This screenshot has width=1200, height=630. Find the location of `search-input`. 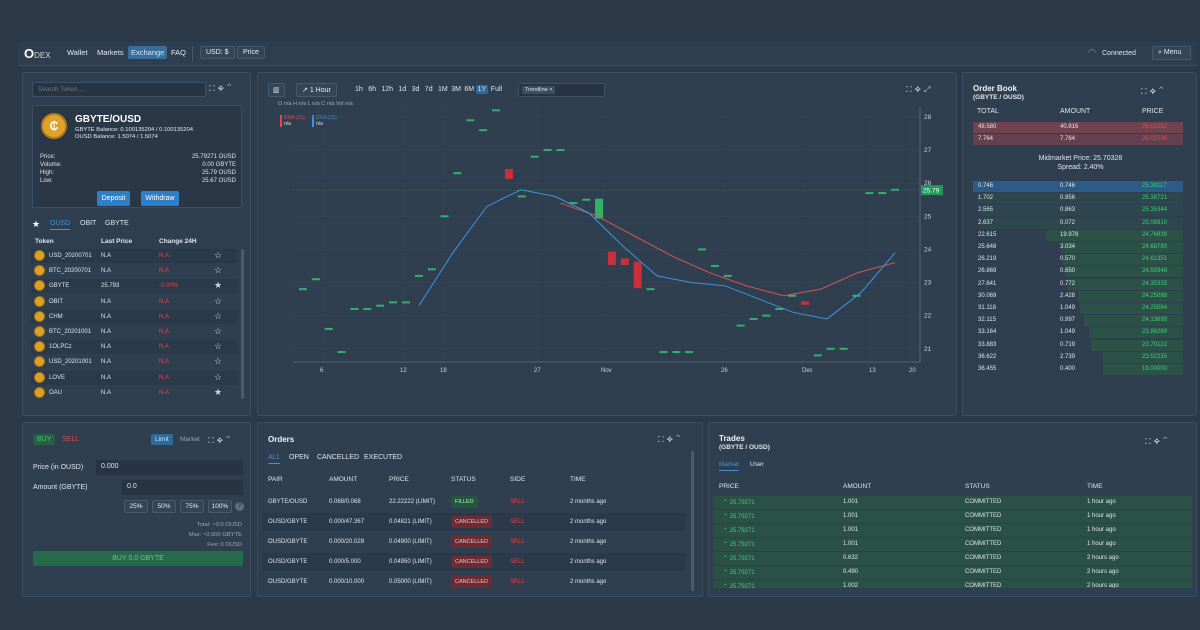

search-input is located at coordinates (119, 89).